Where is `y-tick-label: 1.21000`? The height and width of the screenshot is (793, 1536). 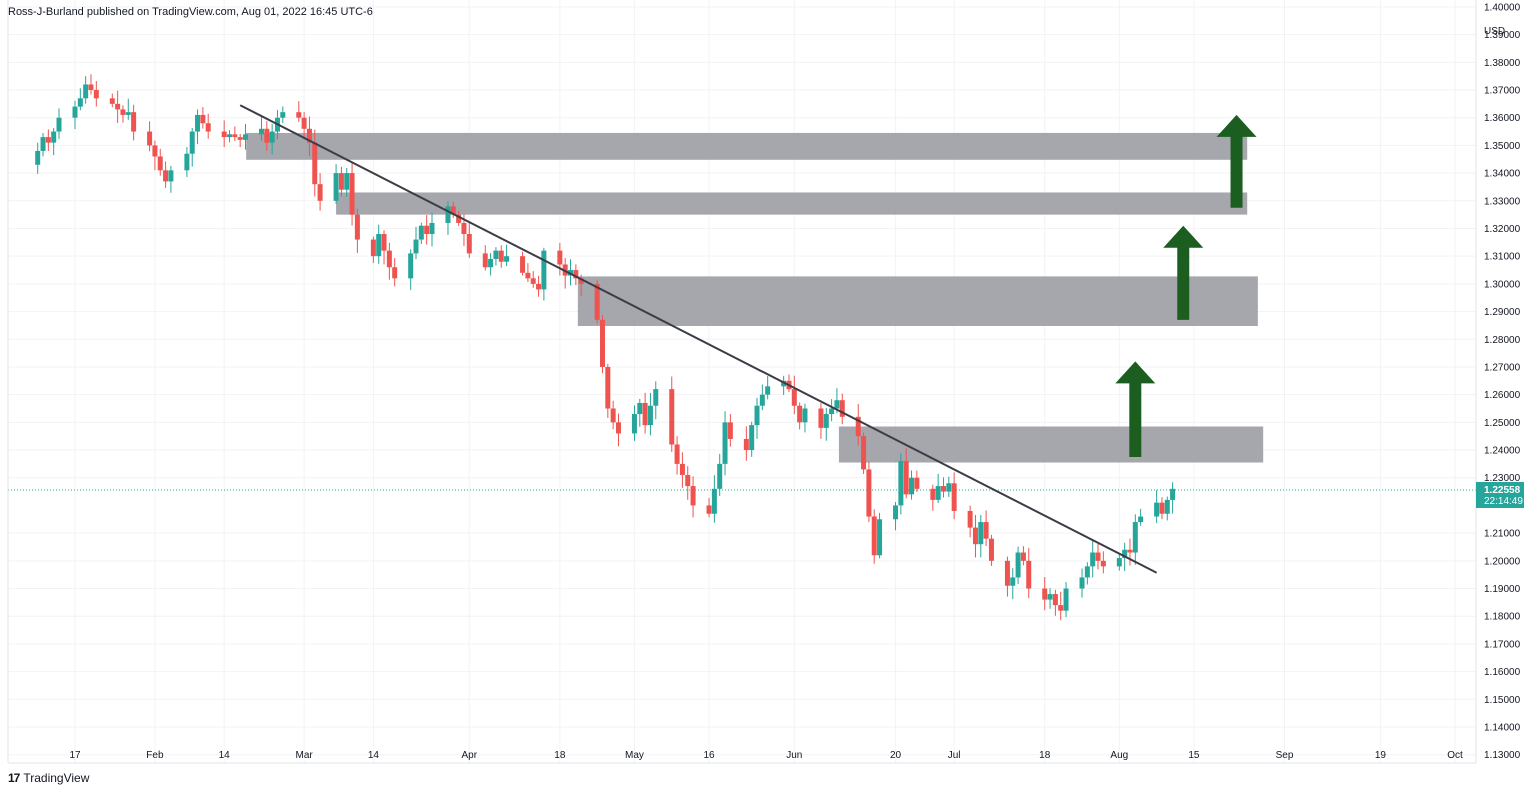 y-tick-label: 1.21000 is located at coordinates (1502, 534).